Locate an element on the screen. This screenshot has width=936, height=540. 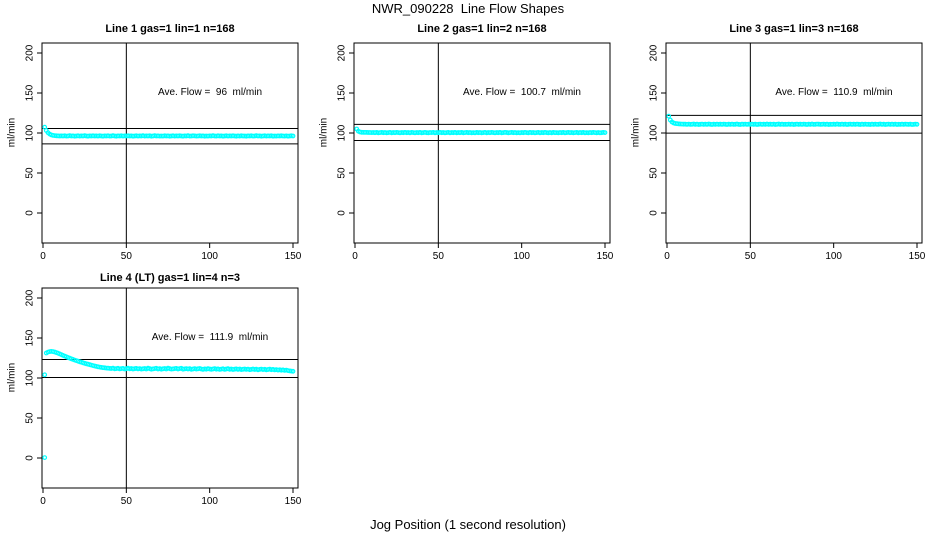
panel-2-y-axis-label: ml/min is located at coordinates (324, 132).